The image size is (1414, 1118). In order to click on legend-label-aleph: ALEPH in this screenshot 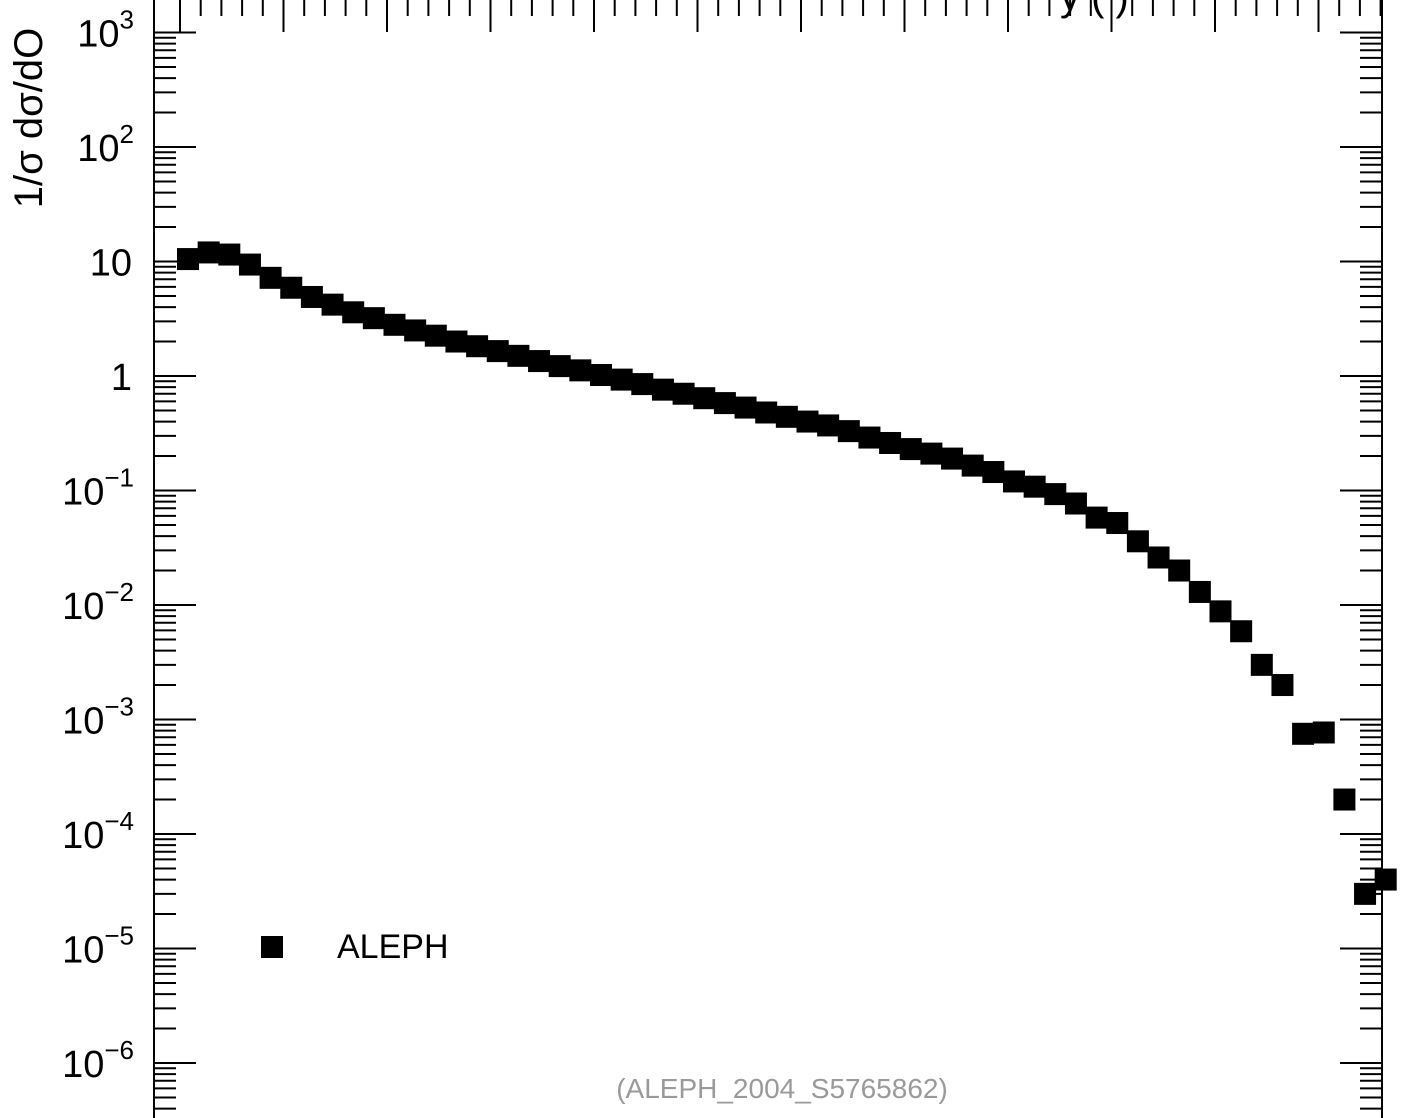, I will do `click(393, 947)`.